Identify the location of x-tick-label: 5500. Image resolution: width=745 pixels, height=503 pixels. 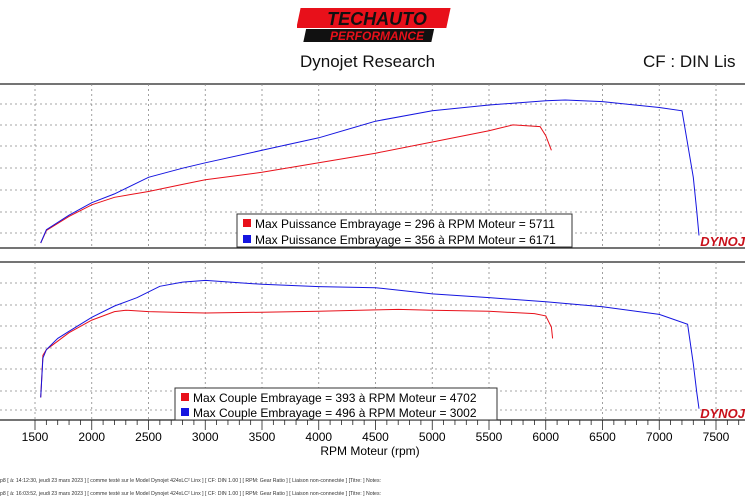
(489, 437).